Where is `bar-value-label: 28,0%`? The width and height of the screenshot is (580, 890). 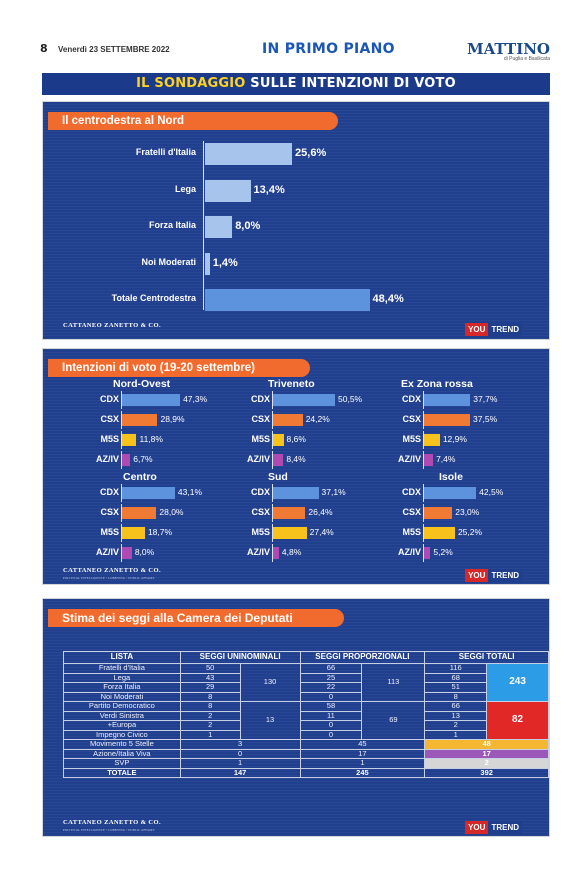 bar-value-label: 28,0% is located at coordinates (171, 512).